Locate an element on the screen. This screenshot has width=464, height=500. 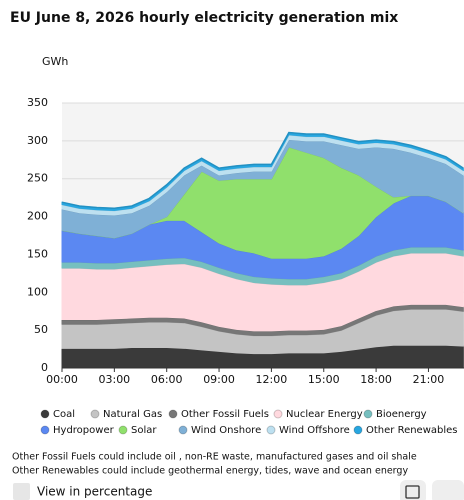
area-edge is located at coordinates (262, 170).